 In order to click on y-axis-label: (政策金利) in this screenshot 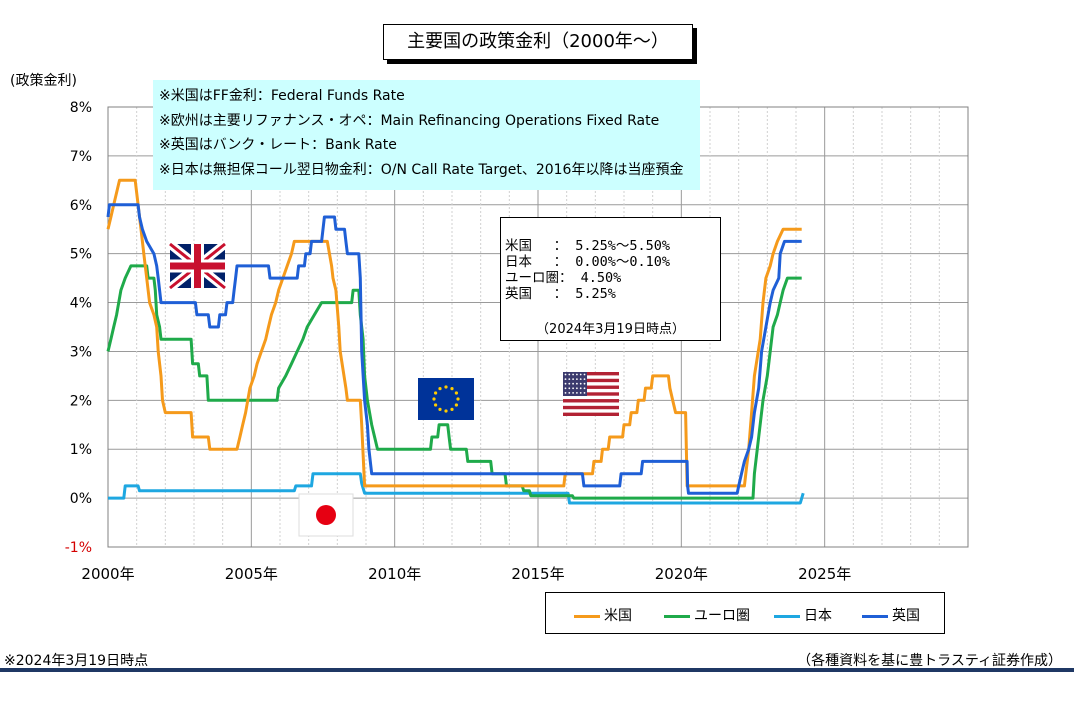, I will do `click(43, 81)`.